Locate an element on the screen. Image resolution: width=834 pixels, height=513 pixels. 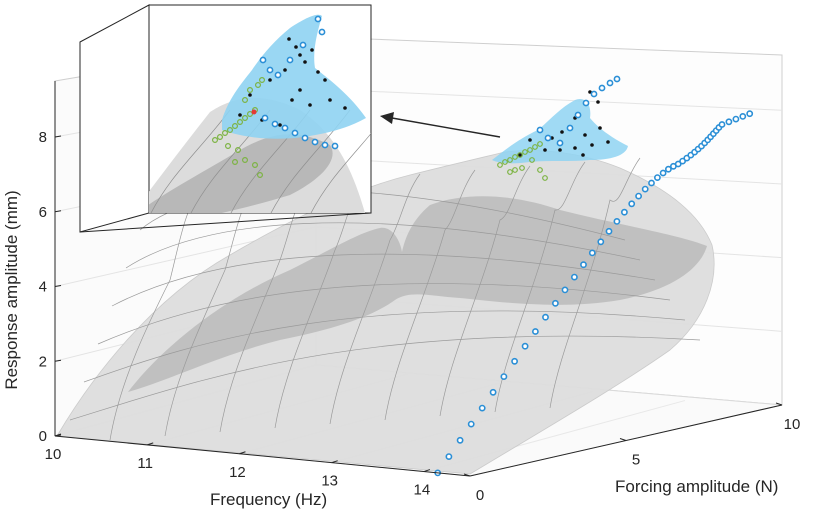
z-grid-right is located at coordinates (549, 99).